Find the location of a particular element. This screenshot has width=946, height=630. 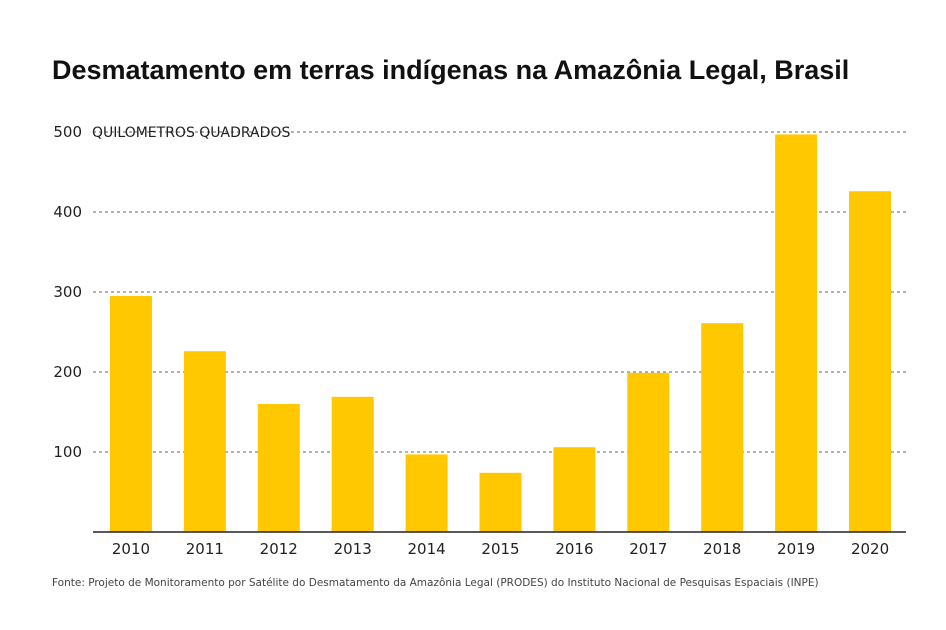

bar-2012 is located at coordinates (278, 468).